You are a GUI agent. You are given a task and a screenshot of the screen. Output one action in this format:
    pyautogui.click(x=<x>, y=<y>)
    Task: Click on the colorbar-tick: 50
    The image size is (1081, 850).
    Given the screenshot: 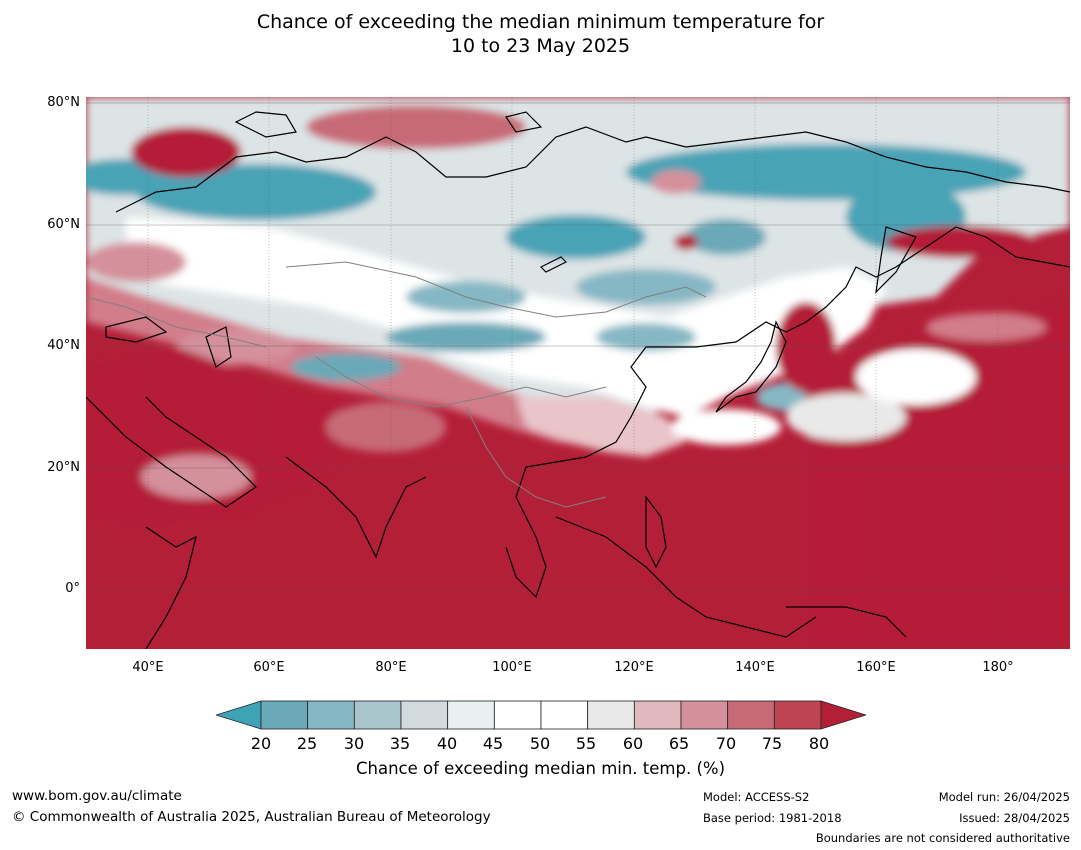 What is the action you would take?
    pyautogui.click(x=540, y=743)
    